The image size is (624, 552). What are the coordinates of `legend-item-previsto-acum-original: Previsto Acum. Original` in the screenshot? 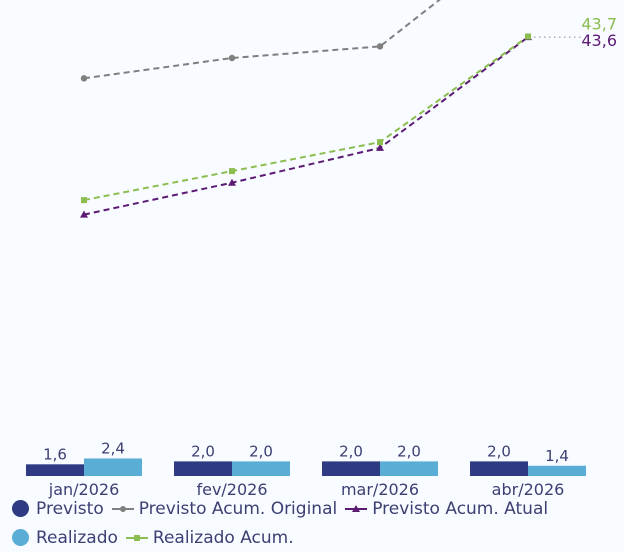 It's located at (224, 508).